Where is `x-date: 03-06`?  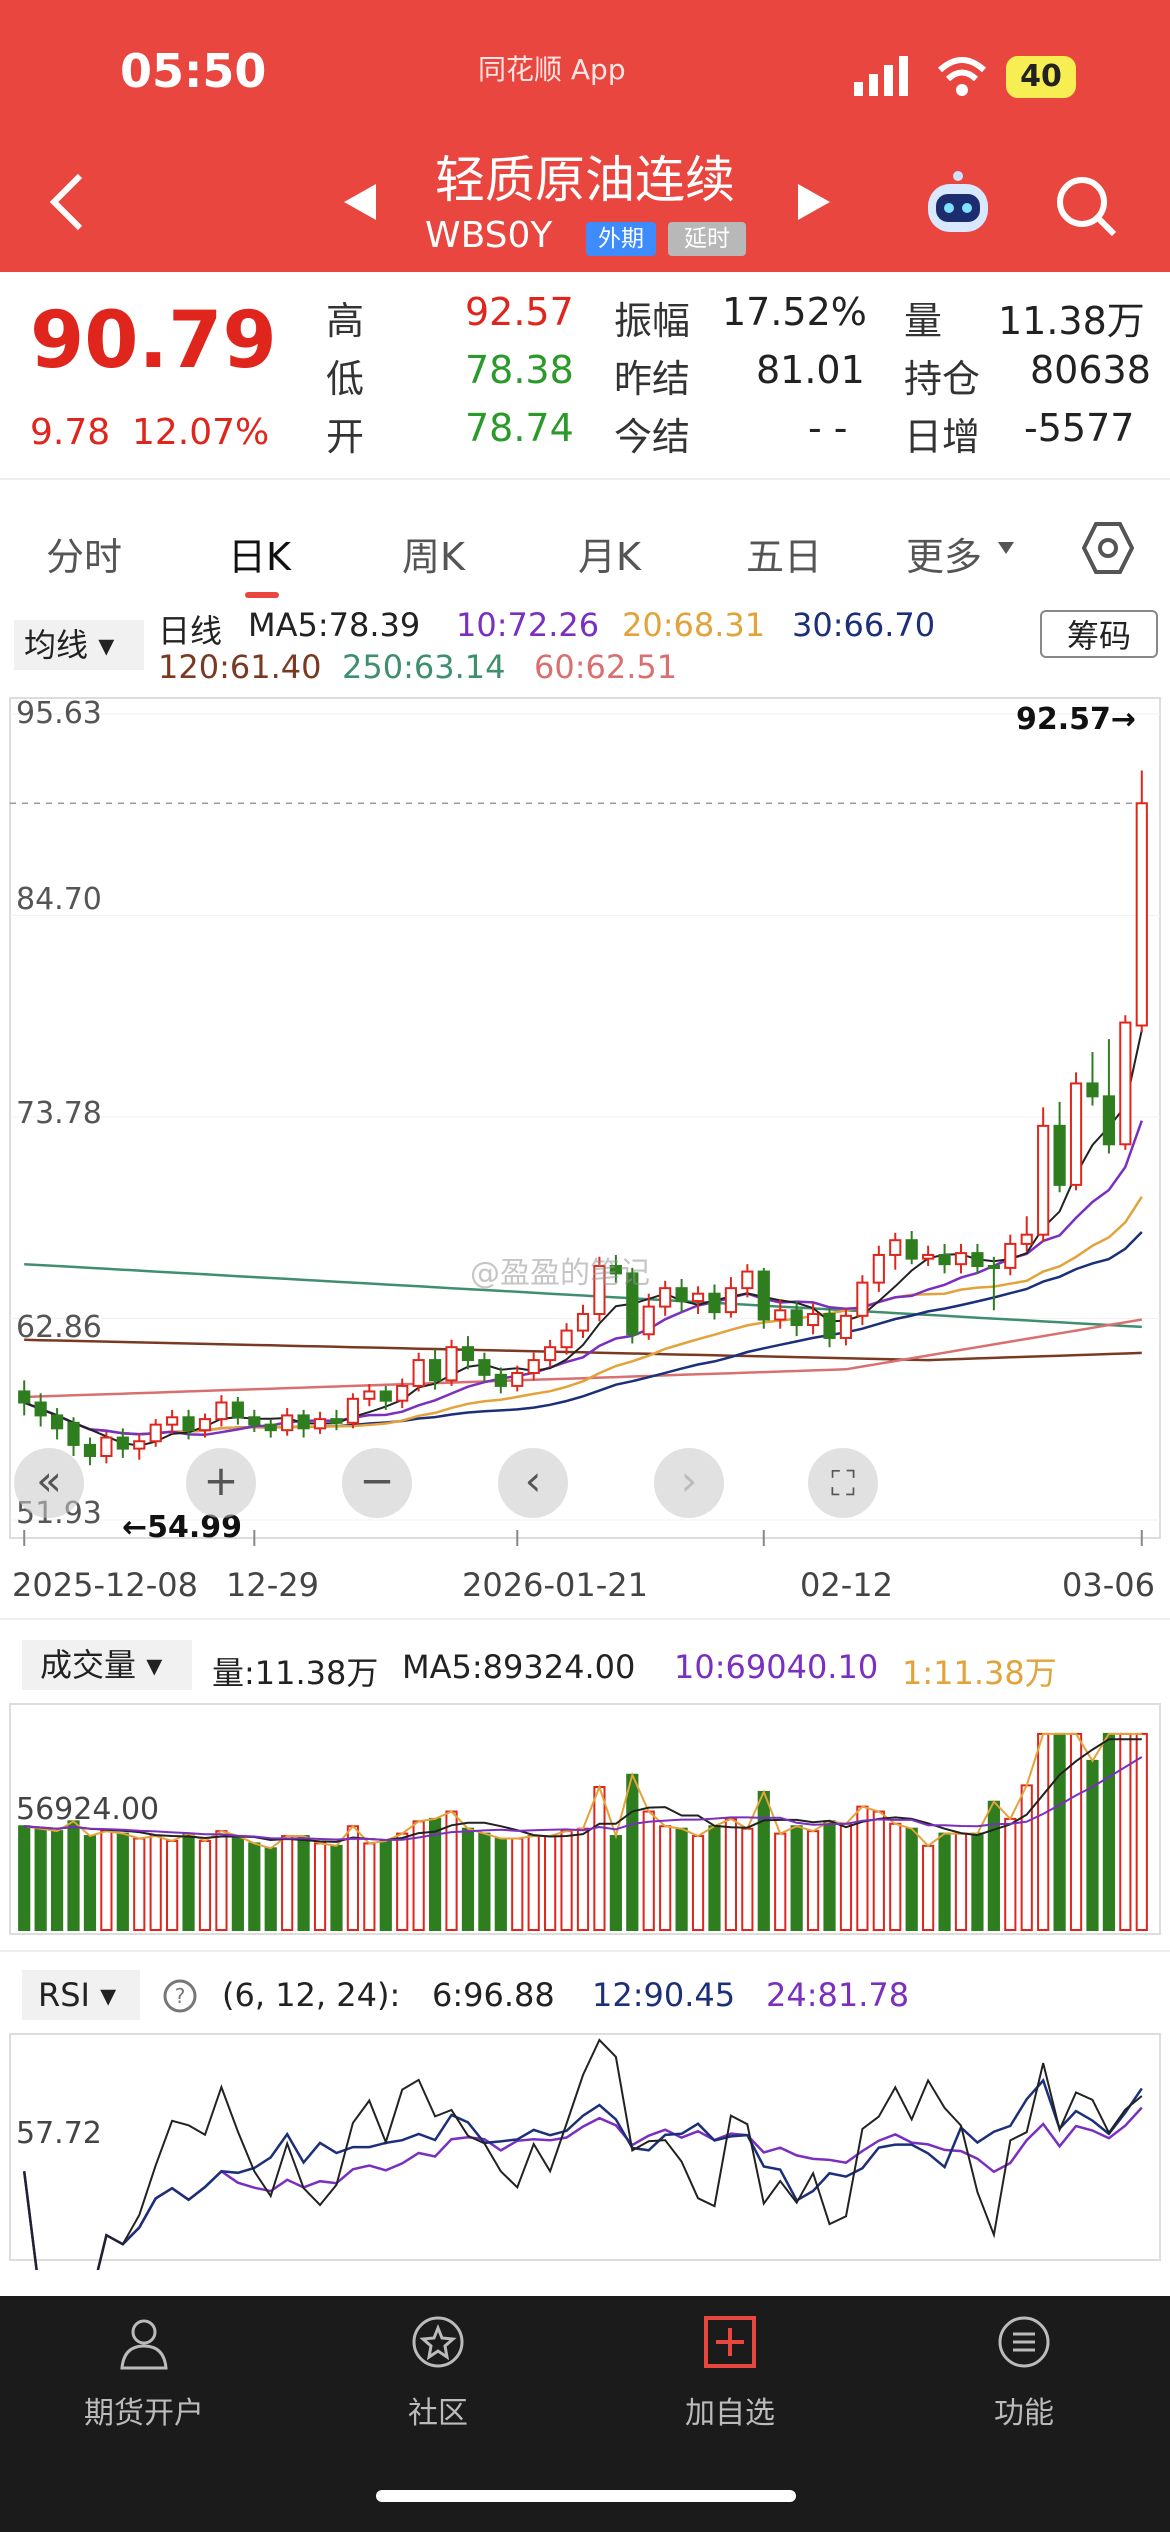
x-date: 03-06 is located at coordinates (1108, 1585).